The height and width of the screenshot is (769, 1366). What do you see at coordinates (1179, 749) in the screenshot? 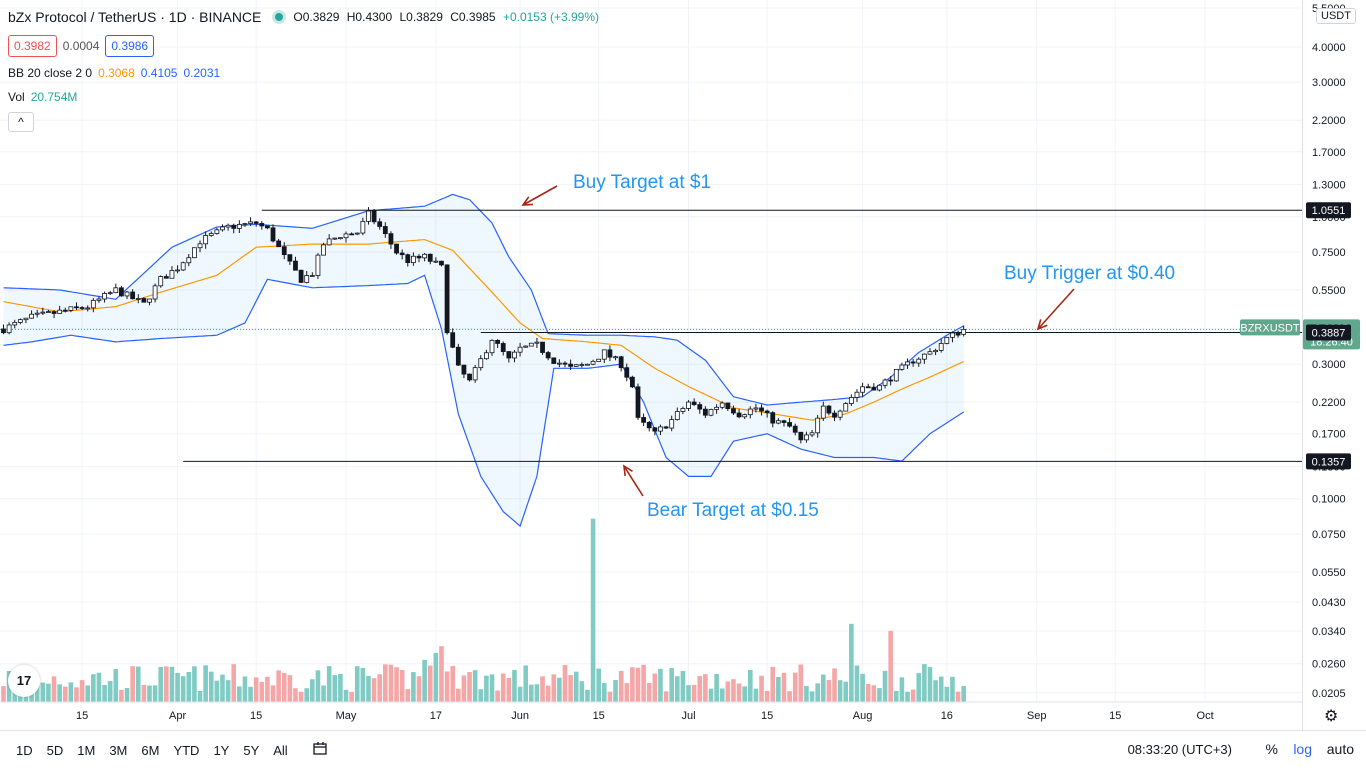
I see `clock-timezone: 08:33:20 (UTC+3)` at bounding box center [1179, 749].